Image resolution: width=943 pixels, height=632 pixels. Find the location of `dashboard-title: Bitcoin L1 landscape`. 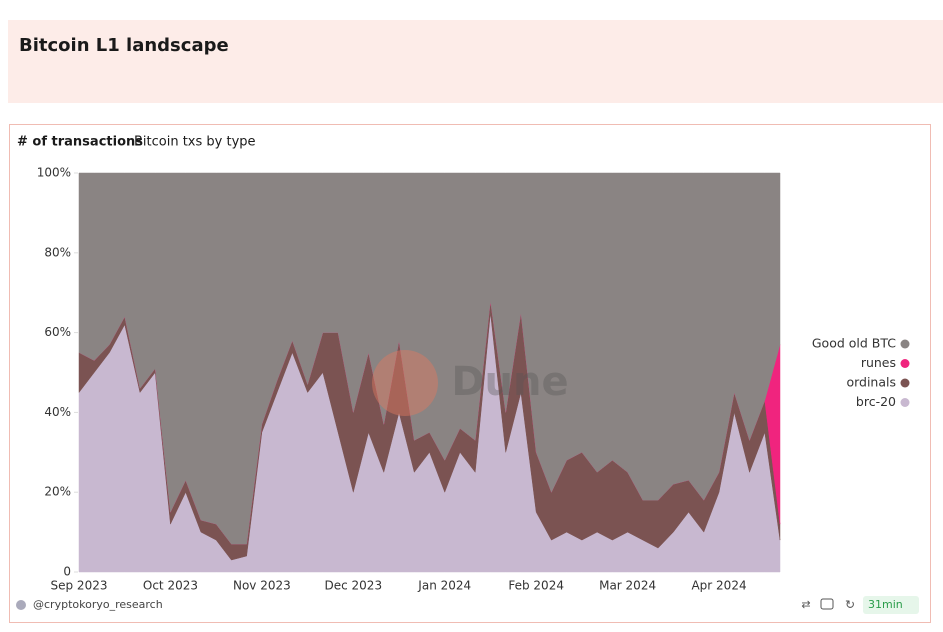

dashboard-title: Bitcoin L1 landscape is located at coordinates (124, 45).